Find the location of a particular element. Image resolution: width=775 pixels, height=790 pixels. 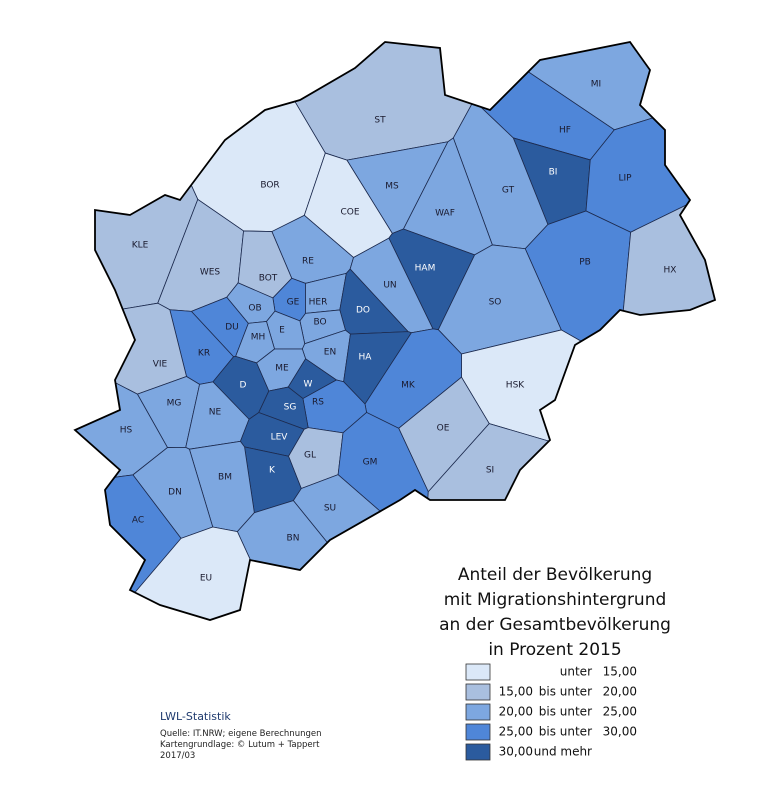

region-label: VIE is located at coordinates (160, 365).